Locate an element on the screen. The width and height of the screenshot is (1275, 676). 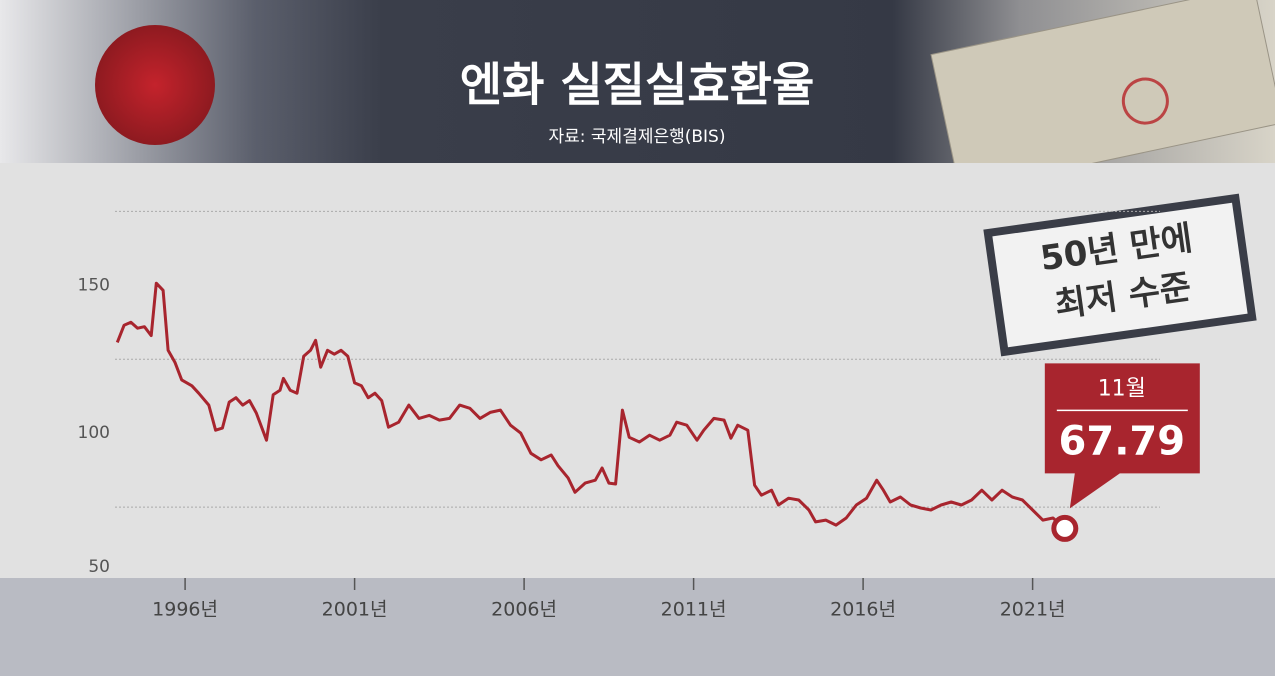
x-tick-label: 2001년 is located at coordinates (355, 610).